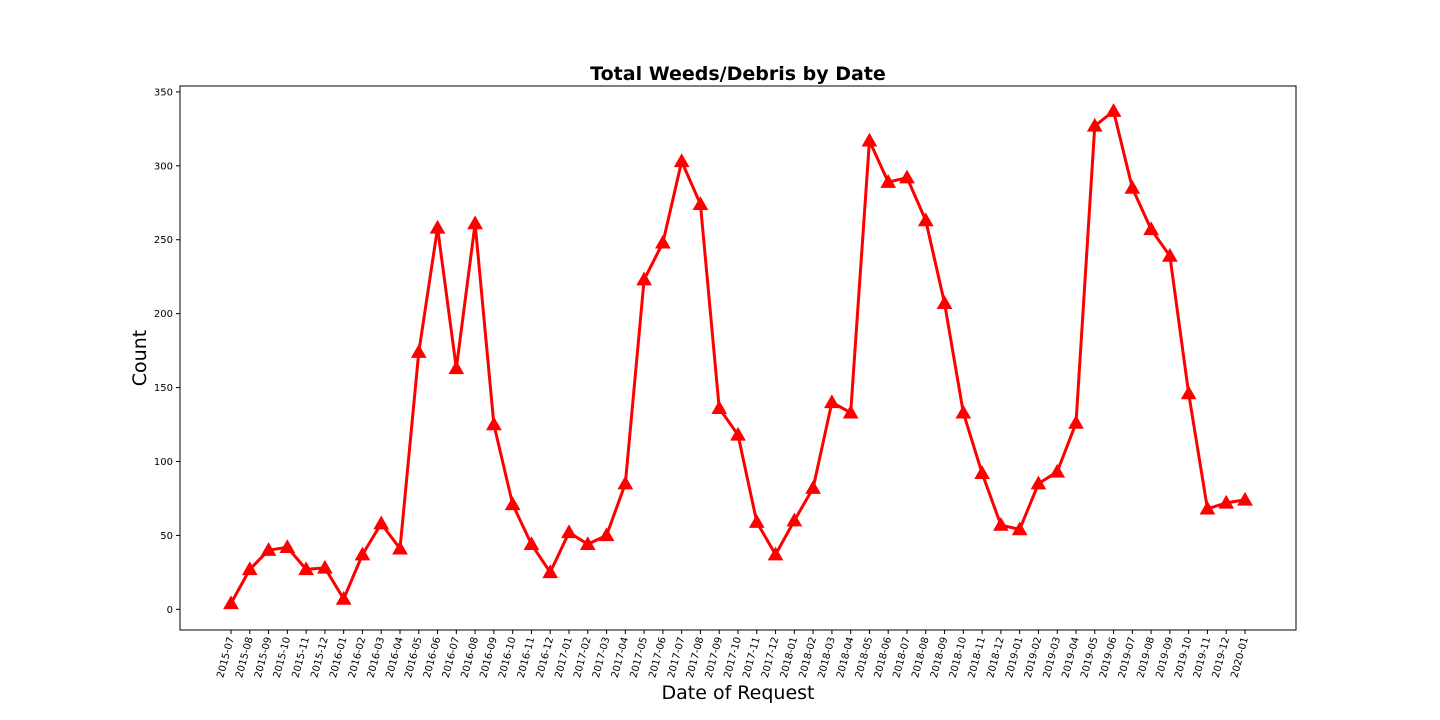  What do you see at coordinates (1164, 657) in the screenshot?
I see `x-tick-label: 2019-09` at bounding box center [1164, 657].